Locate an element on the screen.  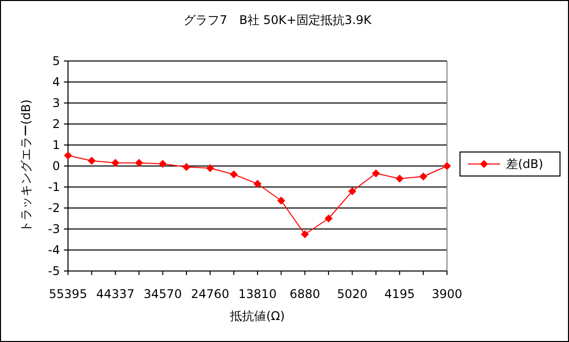
y-axis-title: トラッキングエラー(dB) is located at coordinates (26, 166).